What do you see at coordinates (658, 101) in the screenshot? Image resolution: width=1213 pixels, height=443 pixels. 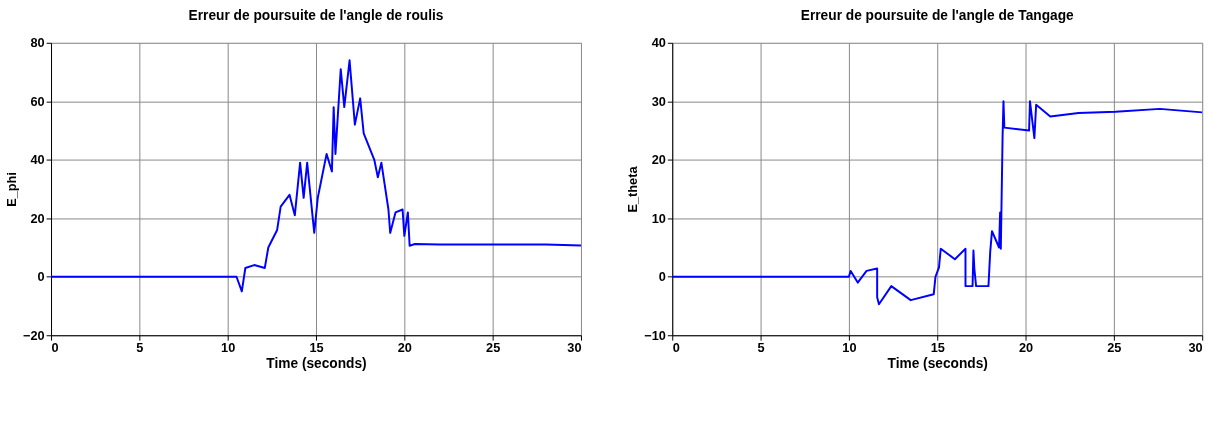 I see `y-tick-label: 30` at bounding box center [658, 101].